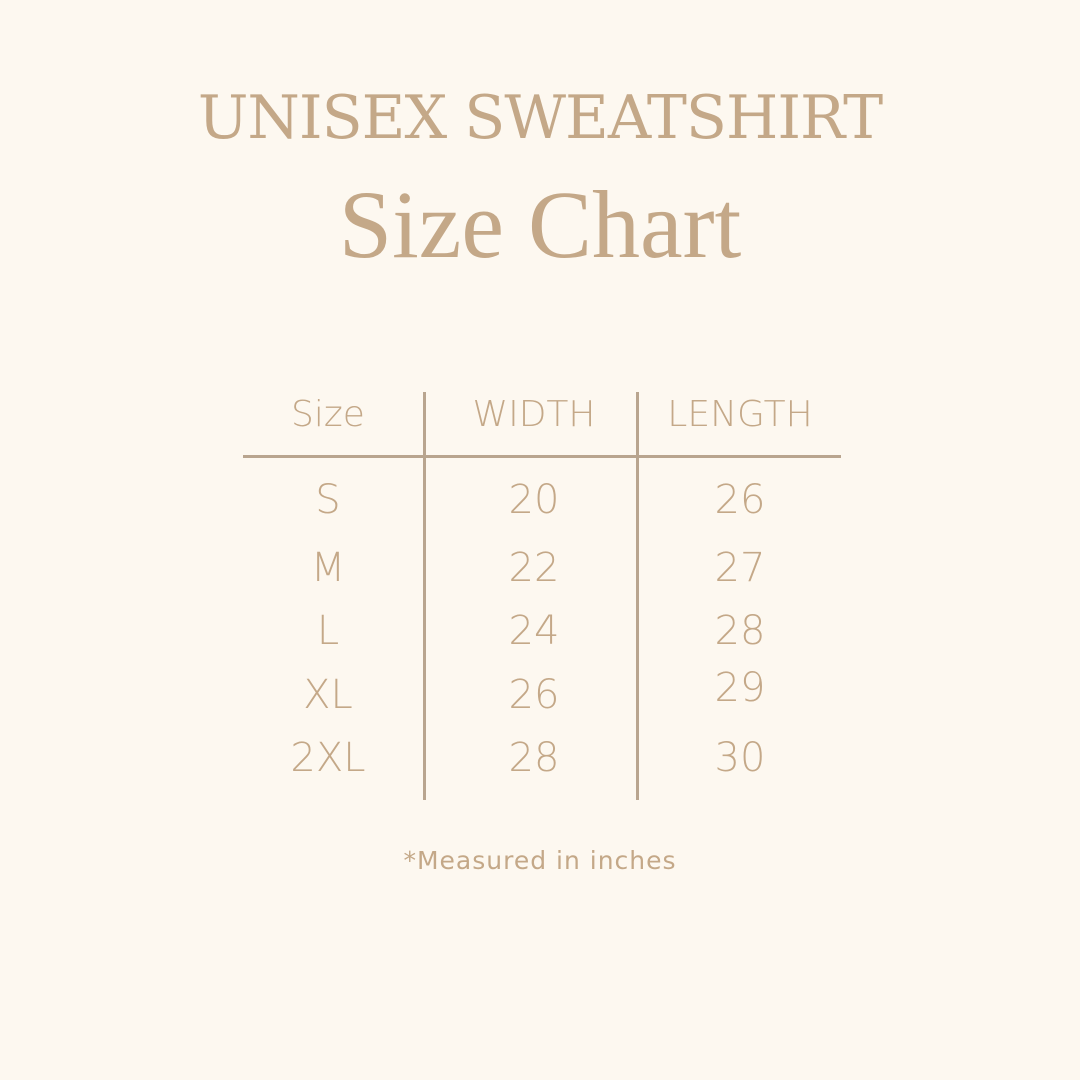 This screenshot has height=1080, width=1080. Describe the element at coordinates (534, 631) in the screenshot. I see `cell-width: 24` at that location.